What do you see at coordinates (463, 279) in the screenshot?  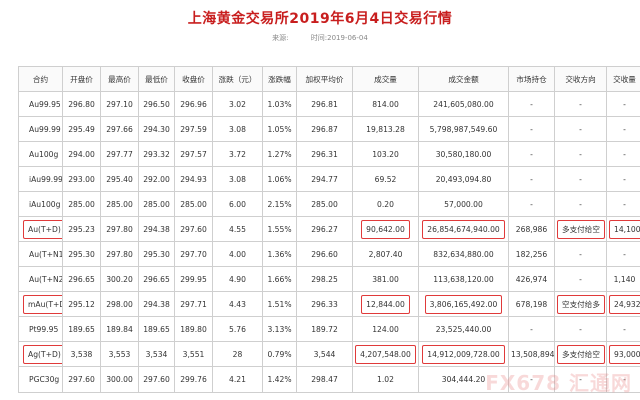 I see `table-cell: 113,638,120.00` at bounding box center [463, 279].